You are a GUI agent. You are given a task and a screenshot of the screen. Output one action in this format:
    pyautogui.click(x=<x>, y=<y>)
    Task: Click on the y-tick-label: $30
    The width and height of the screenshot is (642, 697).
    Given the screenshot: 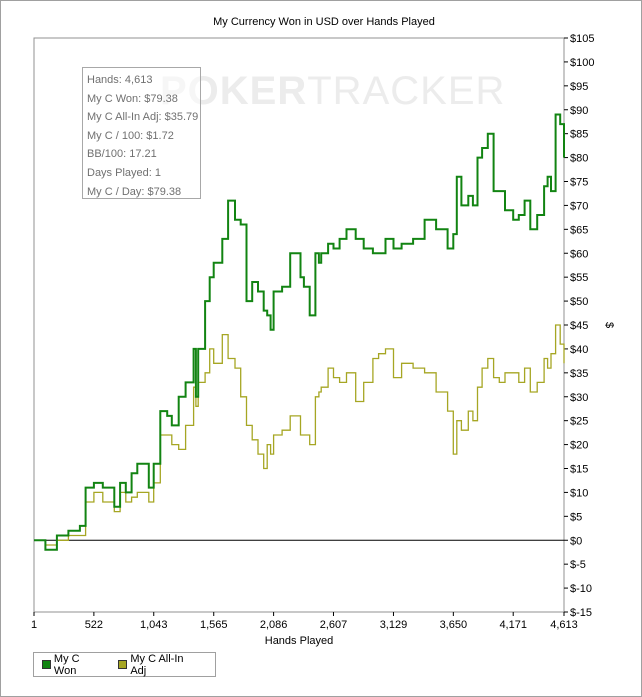 What is the action you would take?
    pyautogui.click(x=579, y=398)
    